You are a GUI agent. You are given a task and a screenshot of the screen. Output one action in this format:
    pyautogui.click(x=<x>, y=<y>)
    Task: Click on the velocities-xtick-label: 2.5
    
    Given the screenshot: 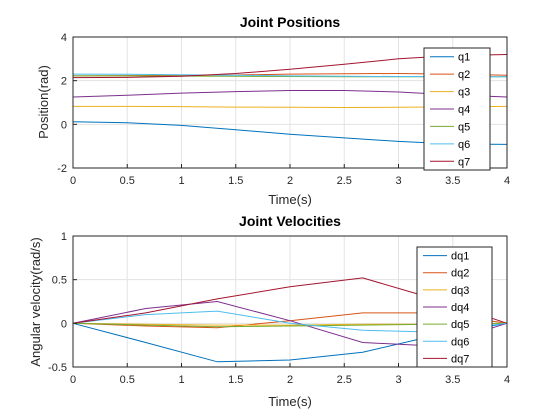 What is the action you would take?
    pyautogui.click(x=344, y=380)
    